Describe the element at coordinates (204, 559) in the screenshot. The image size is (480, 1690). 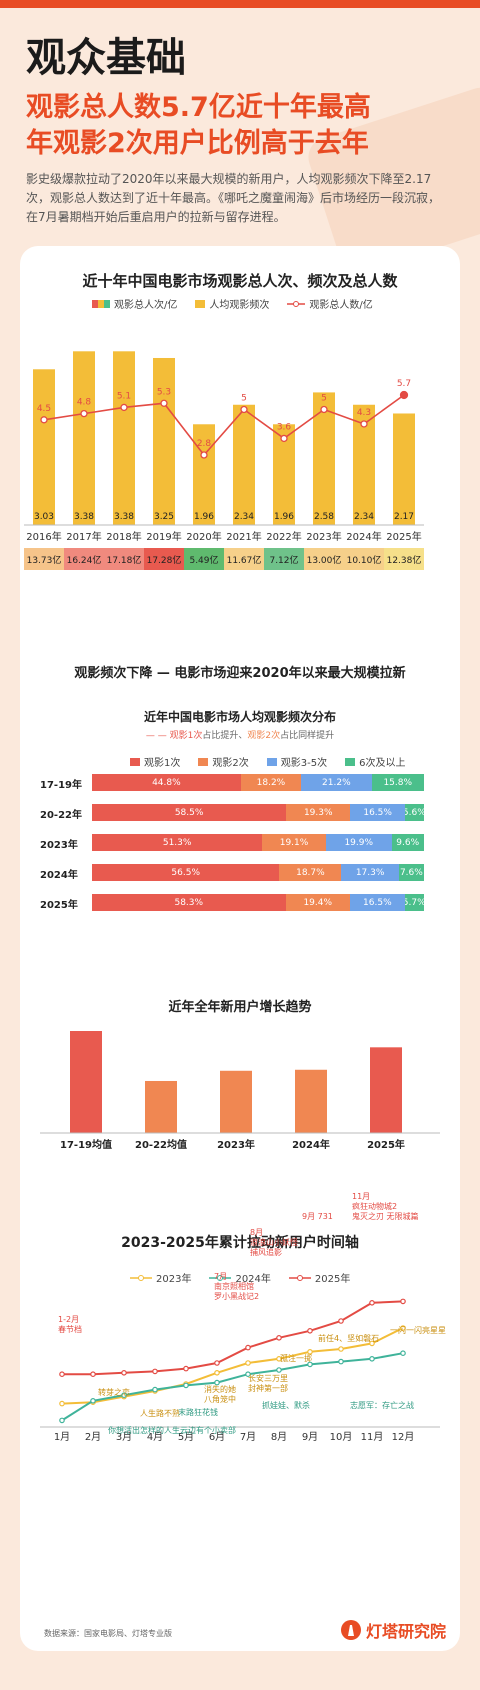
I see `total-visits-cell: 5.49亿` at that location.